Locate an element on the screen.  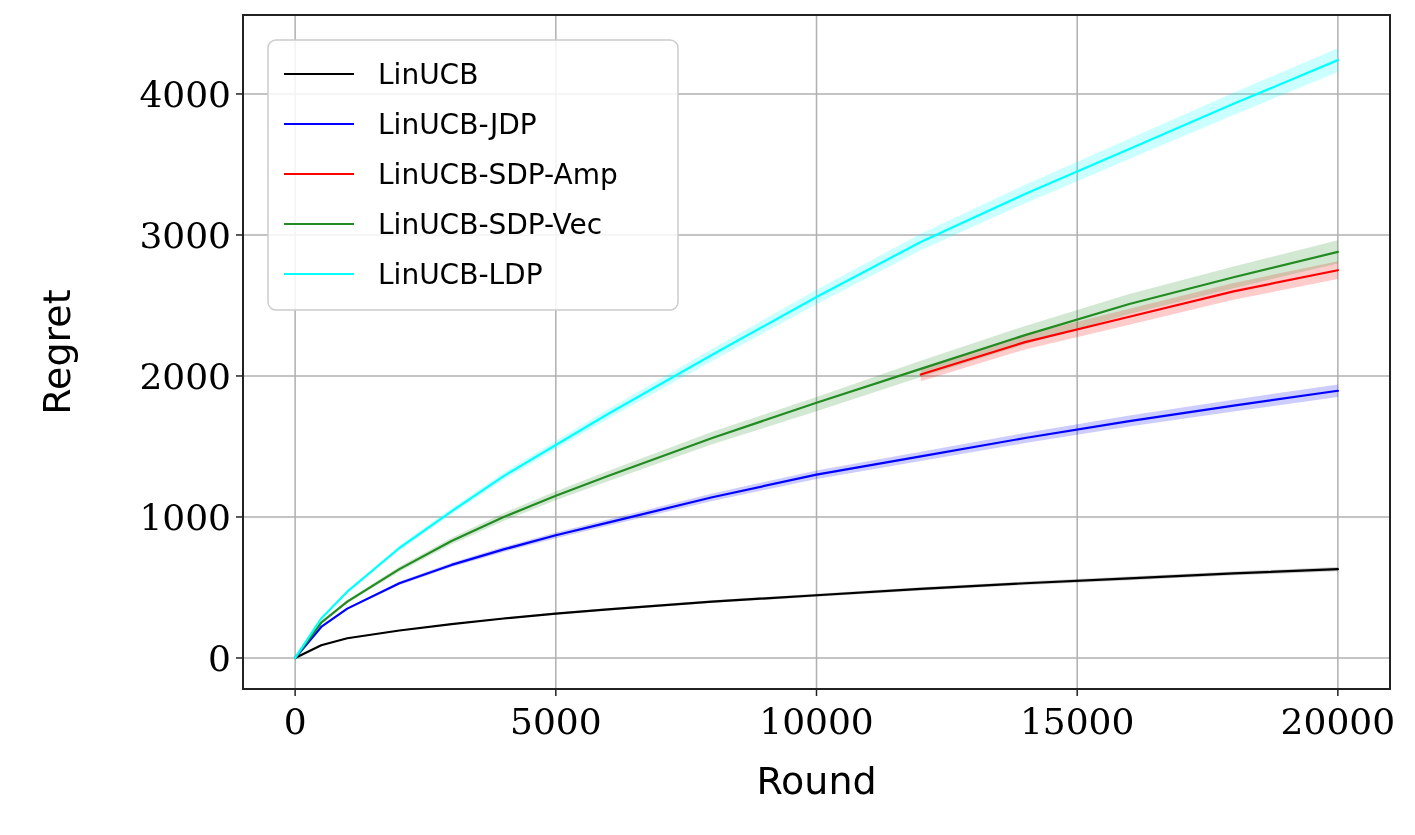
legend-label: LinUCB-SDP-Vec is located at coordinates (490, 224).